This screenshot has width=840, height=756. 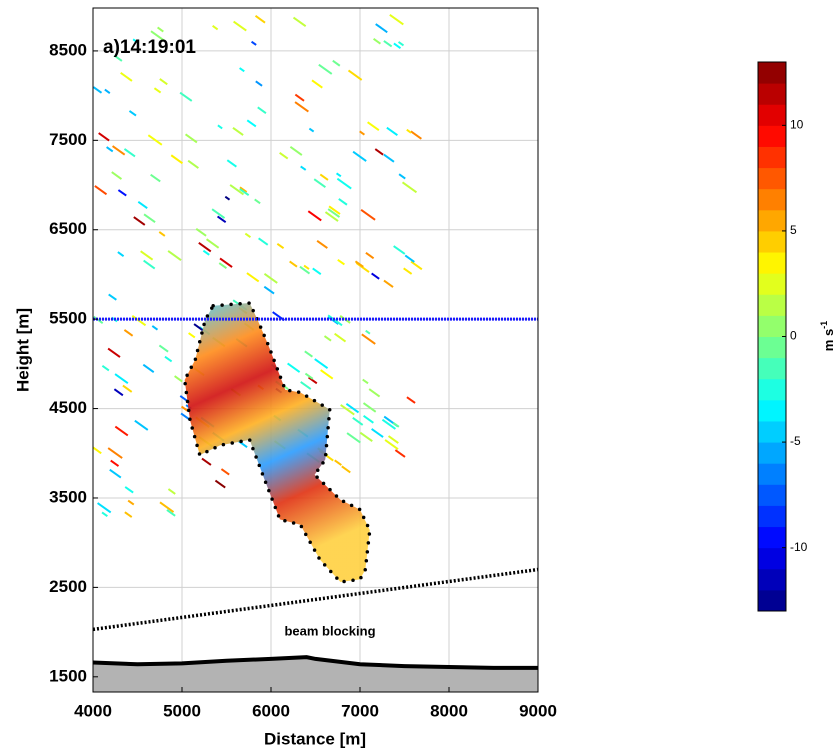 What do you see at coordinates (271, 710) in the screenshot?
I see `x-tick-label: 6000` at bounding box center [271, 710].